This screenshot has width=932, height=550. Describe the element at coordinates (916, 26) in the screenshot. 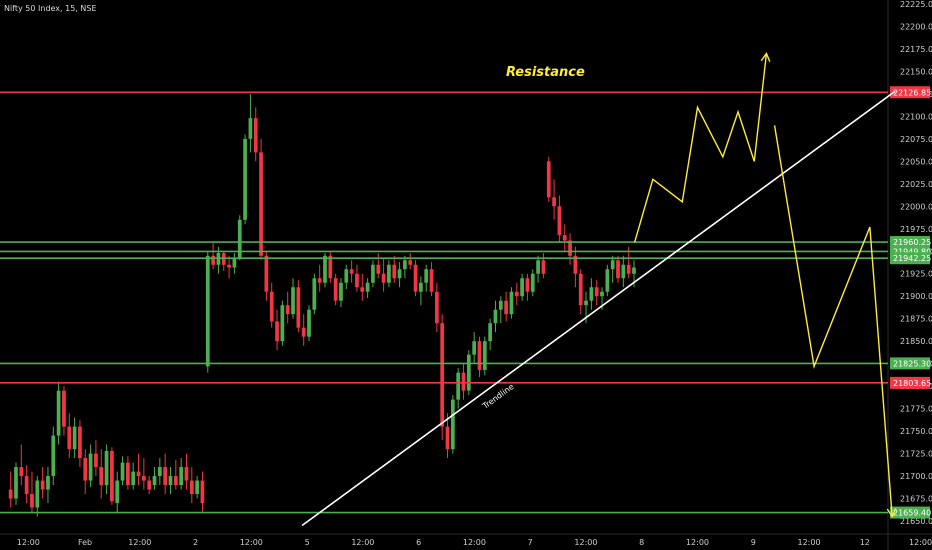

I see `y-tick-label: 22200.00` at that location.